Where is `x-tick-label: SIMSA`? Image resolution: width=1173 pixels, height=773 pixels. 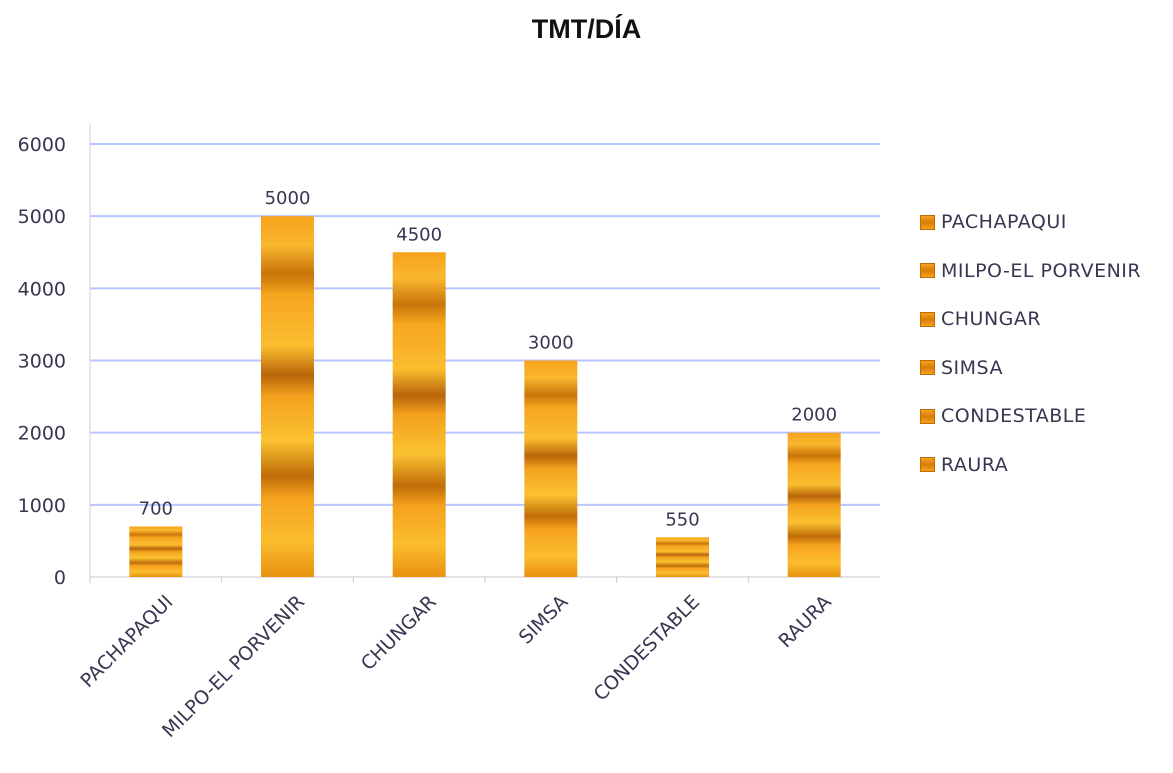 x-tick-label: SIMSA is located at coordinates (544, 620).